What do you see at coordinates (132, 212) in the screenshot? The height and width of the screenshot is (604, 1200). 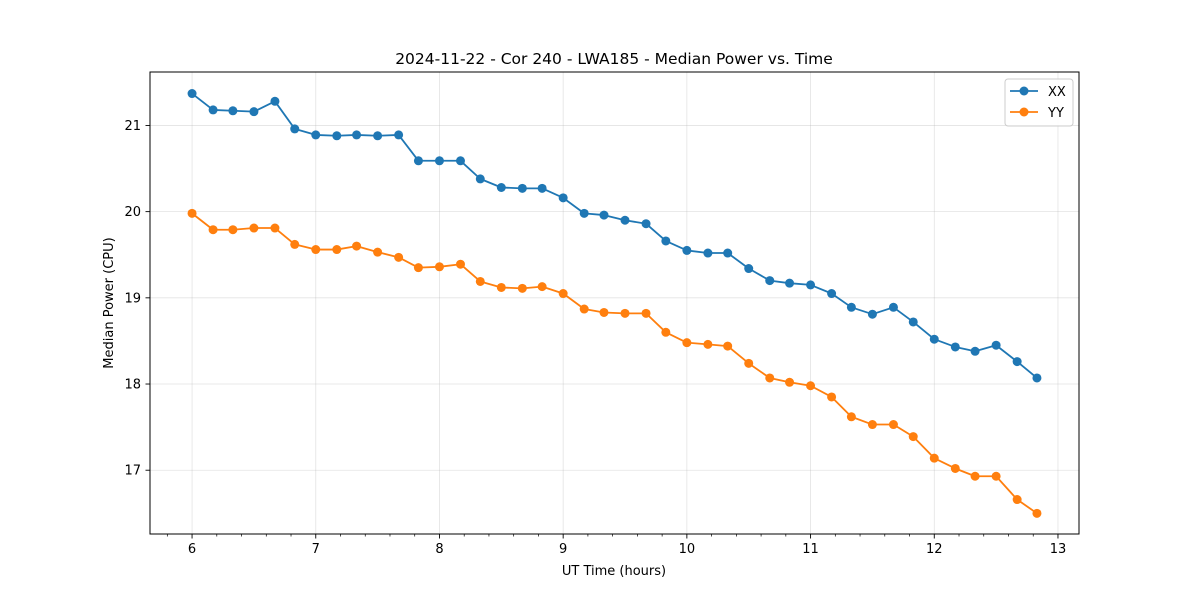 I see `y-tick-label: 20` at bounding box center [132, 212].